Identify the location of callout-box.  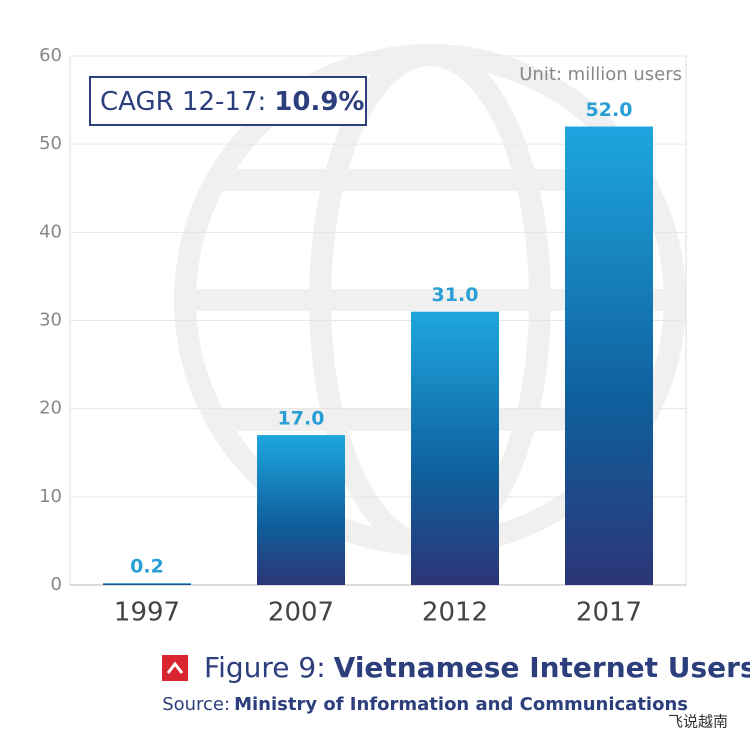
(228, 101).